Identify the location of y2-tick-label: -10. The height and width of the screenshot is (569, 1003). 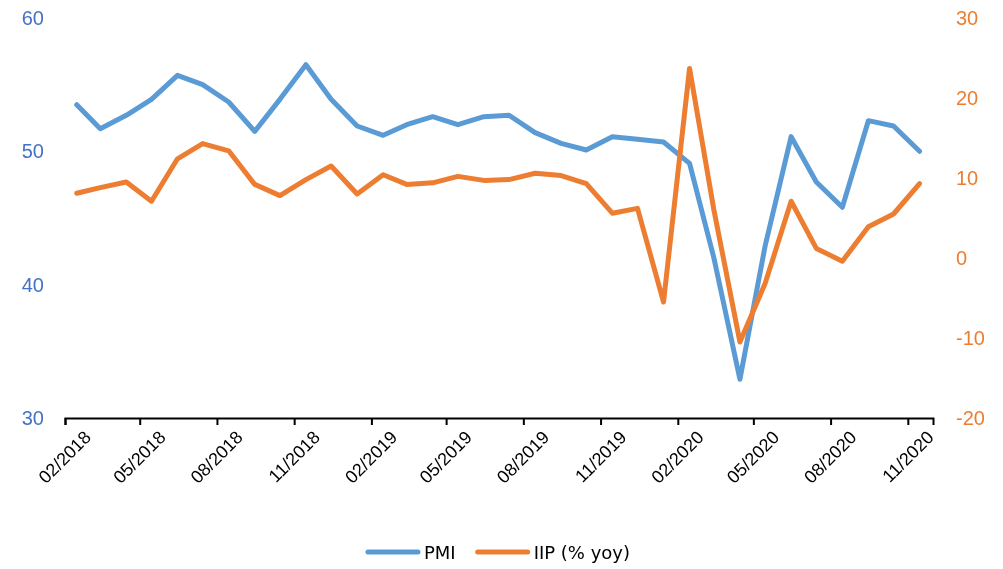
(970, 337).